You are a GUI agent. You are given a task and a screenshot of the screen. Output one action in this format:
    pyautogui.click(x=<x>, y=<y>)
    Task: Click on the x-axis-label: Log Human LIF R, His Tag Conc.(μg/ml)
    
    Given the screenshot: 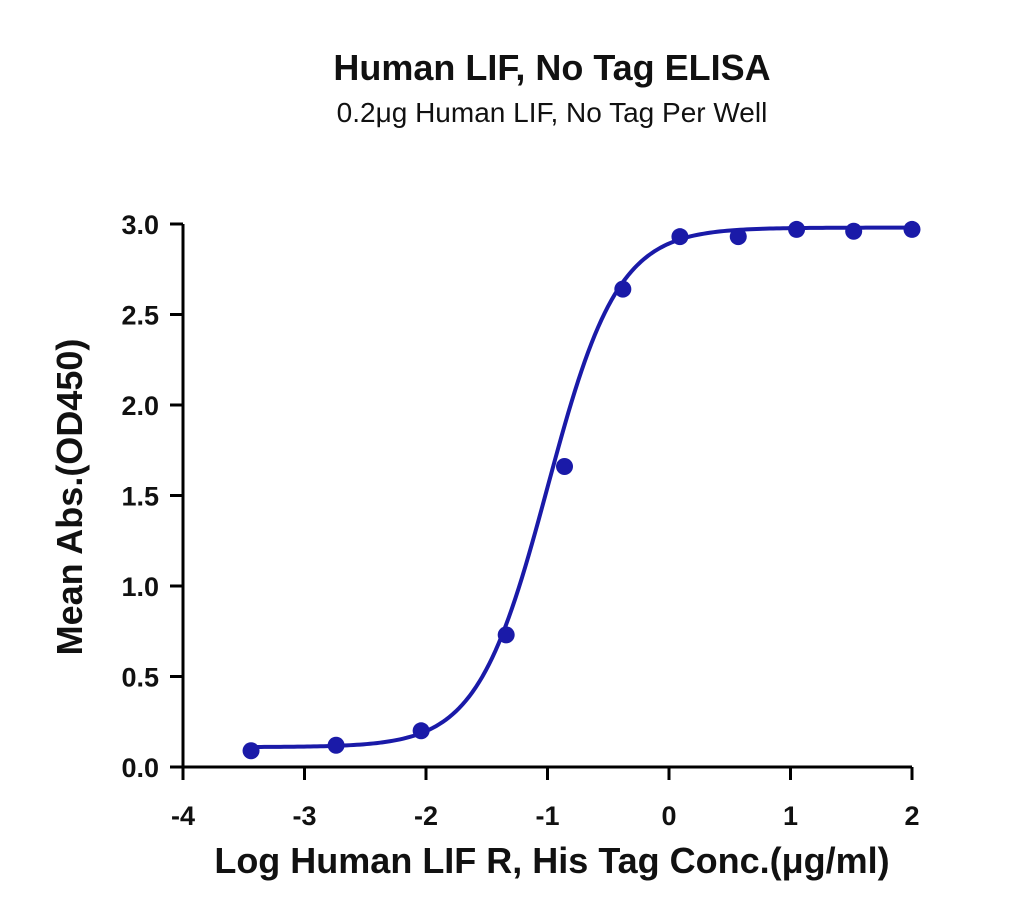 What is the action you would take?
    pyautogui.click(x=551, y=860)
    